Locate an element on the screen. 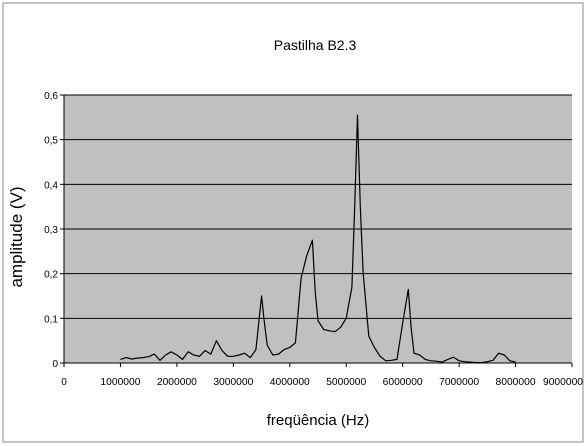  x-tick-label: 2000000 is located at coordinates (177, 382).